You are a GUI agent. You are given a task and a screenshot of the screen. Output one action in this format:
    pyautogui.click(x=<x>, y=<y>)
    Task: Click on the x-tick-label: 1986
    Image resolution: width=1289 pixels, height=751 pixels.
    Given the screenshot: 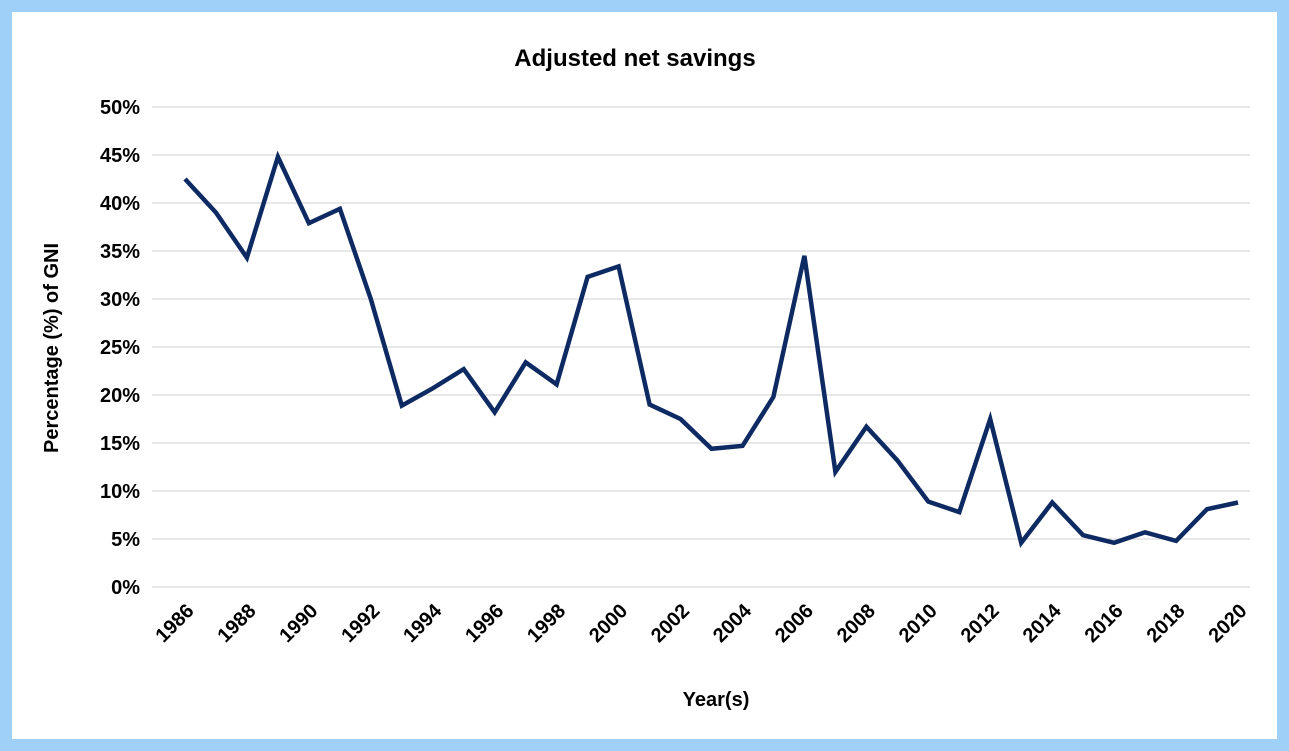 What is the action you would take?
    pyautogui.click(x=175, y=623)
    